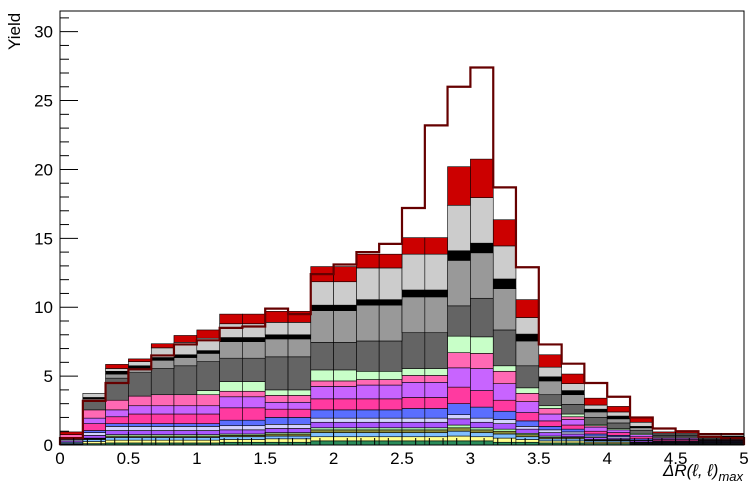 The width and height of the screenshot is (753, 485). What do you see at coordinates (48, 376) in the screenshot?
I see `y-tick-label: 5` at bounding box center [48, 376].